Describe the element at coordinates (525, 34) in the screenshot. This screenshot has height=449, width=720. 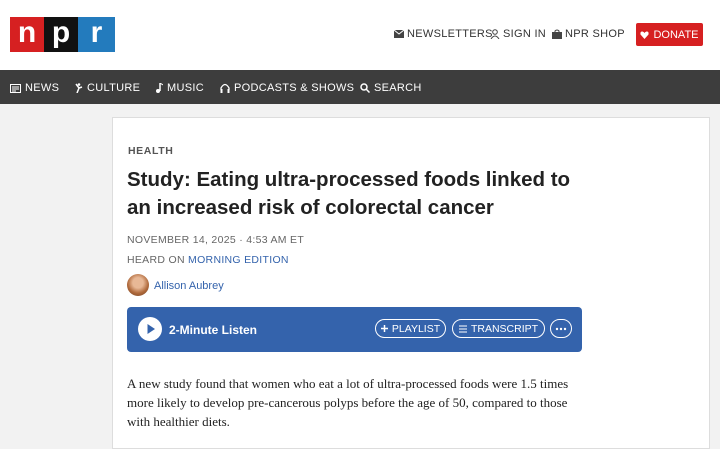
I see `link-text: SIGN IN` at that location.